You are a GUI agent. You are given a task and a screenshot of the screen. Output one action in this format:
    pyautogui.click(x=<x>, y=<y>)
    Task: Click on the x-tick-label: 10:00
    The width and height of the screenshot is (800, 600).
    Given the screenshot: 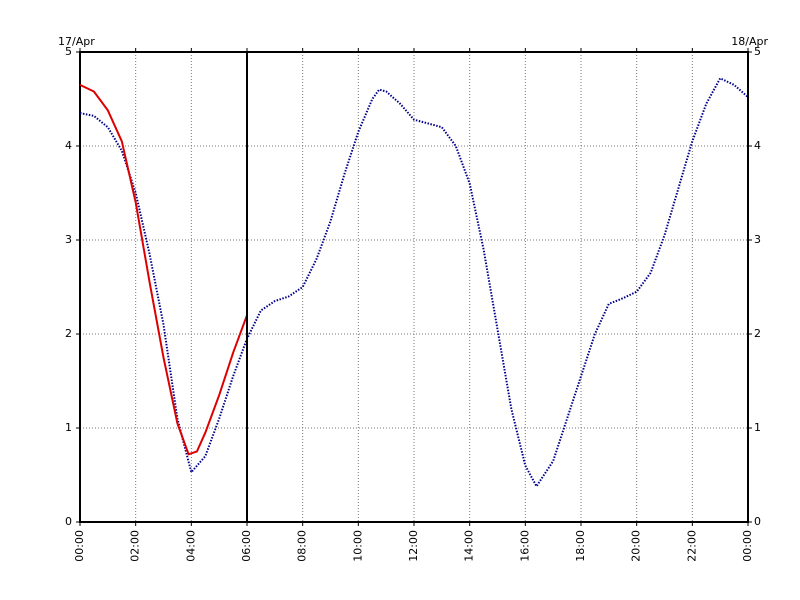 What is the action you would take?
    pyautogui.click(x=357, y=546)
    